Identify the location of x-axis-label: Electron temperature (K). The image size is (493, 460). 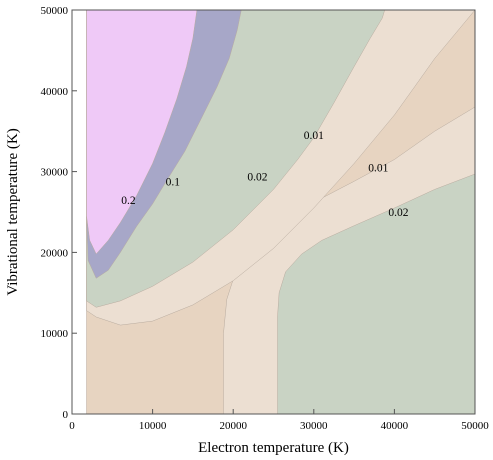
(273, 448).